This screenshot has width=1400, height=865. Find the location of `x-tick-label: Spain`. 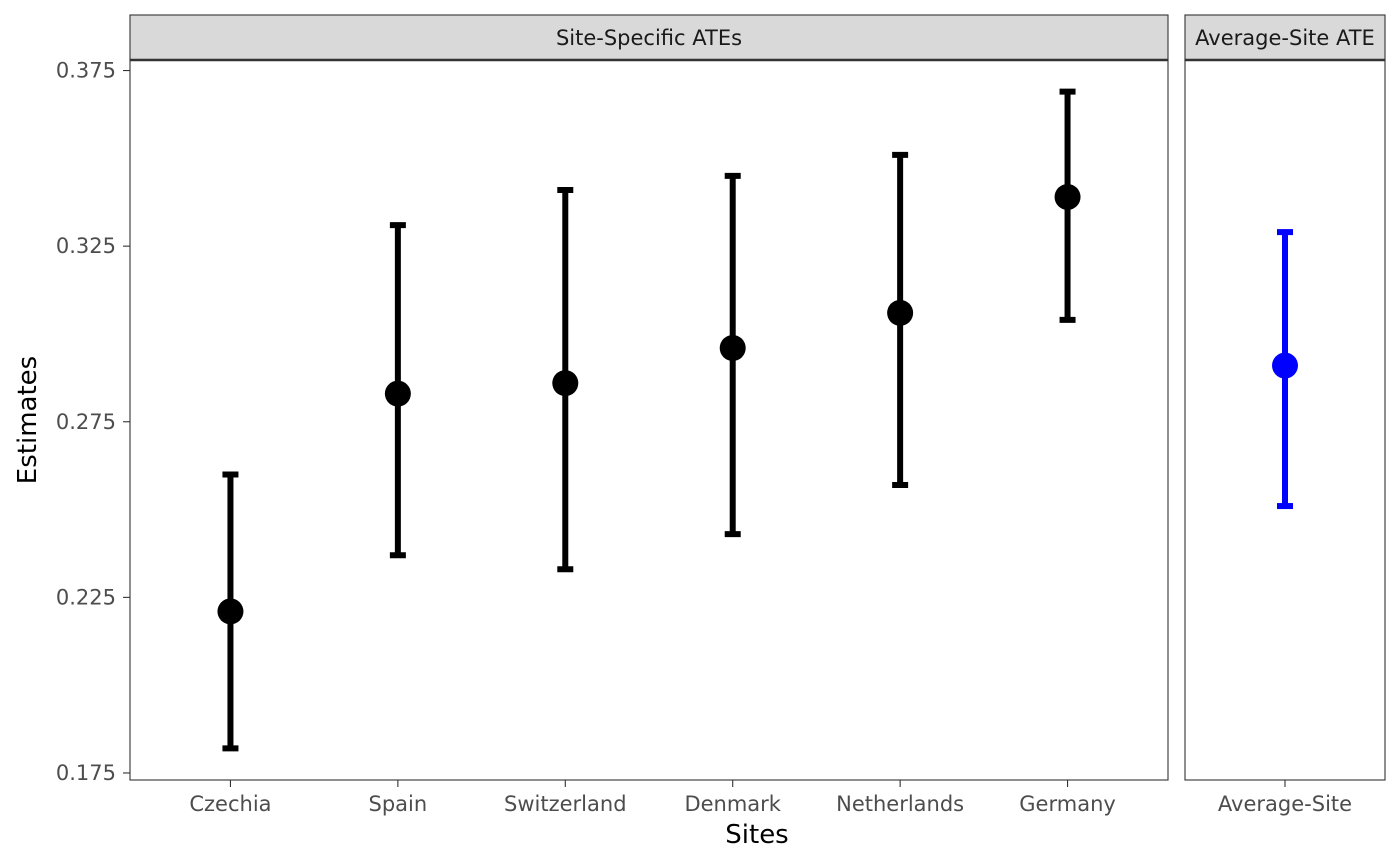

x-tick-label: Spain is located at coordinates (398, 804).